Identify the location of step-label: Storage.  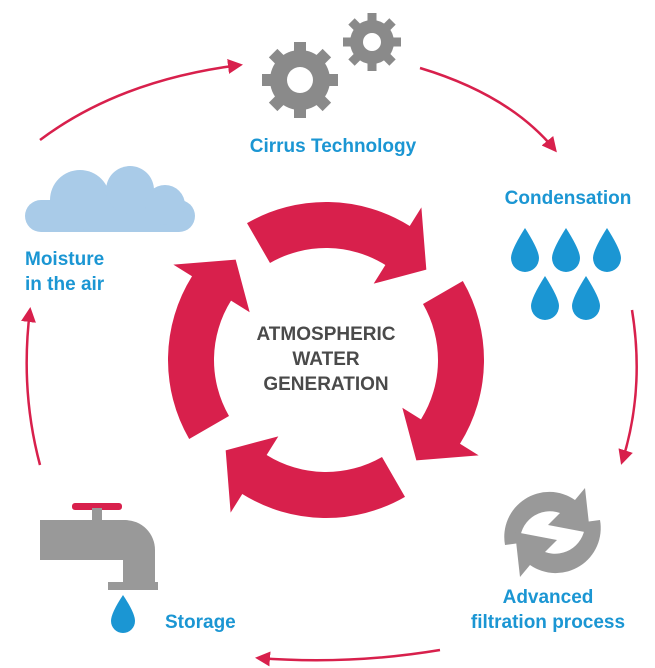
(200, 622).